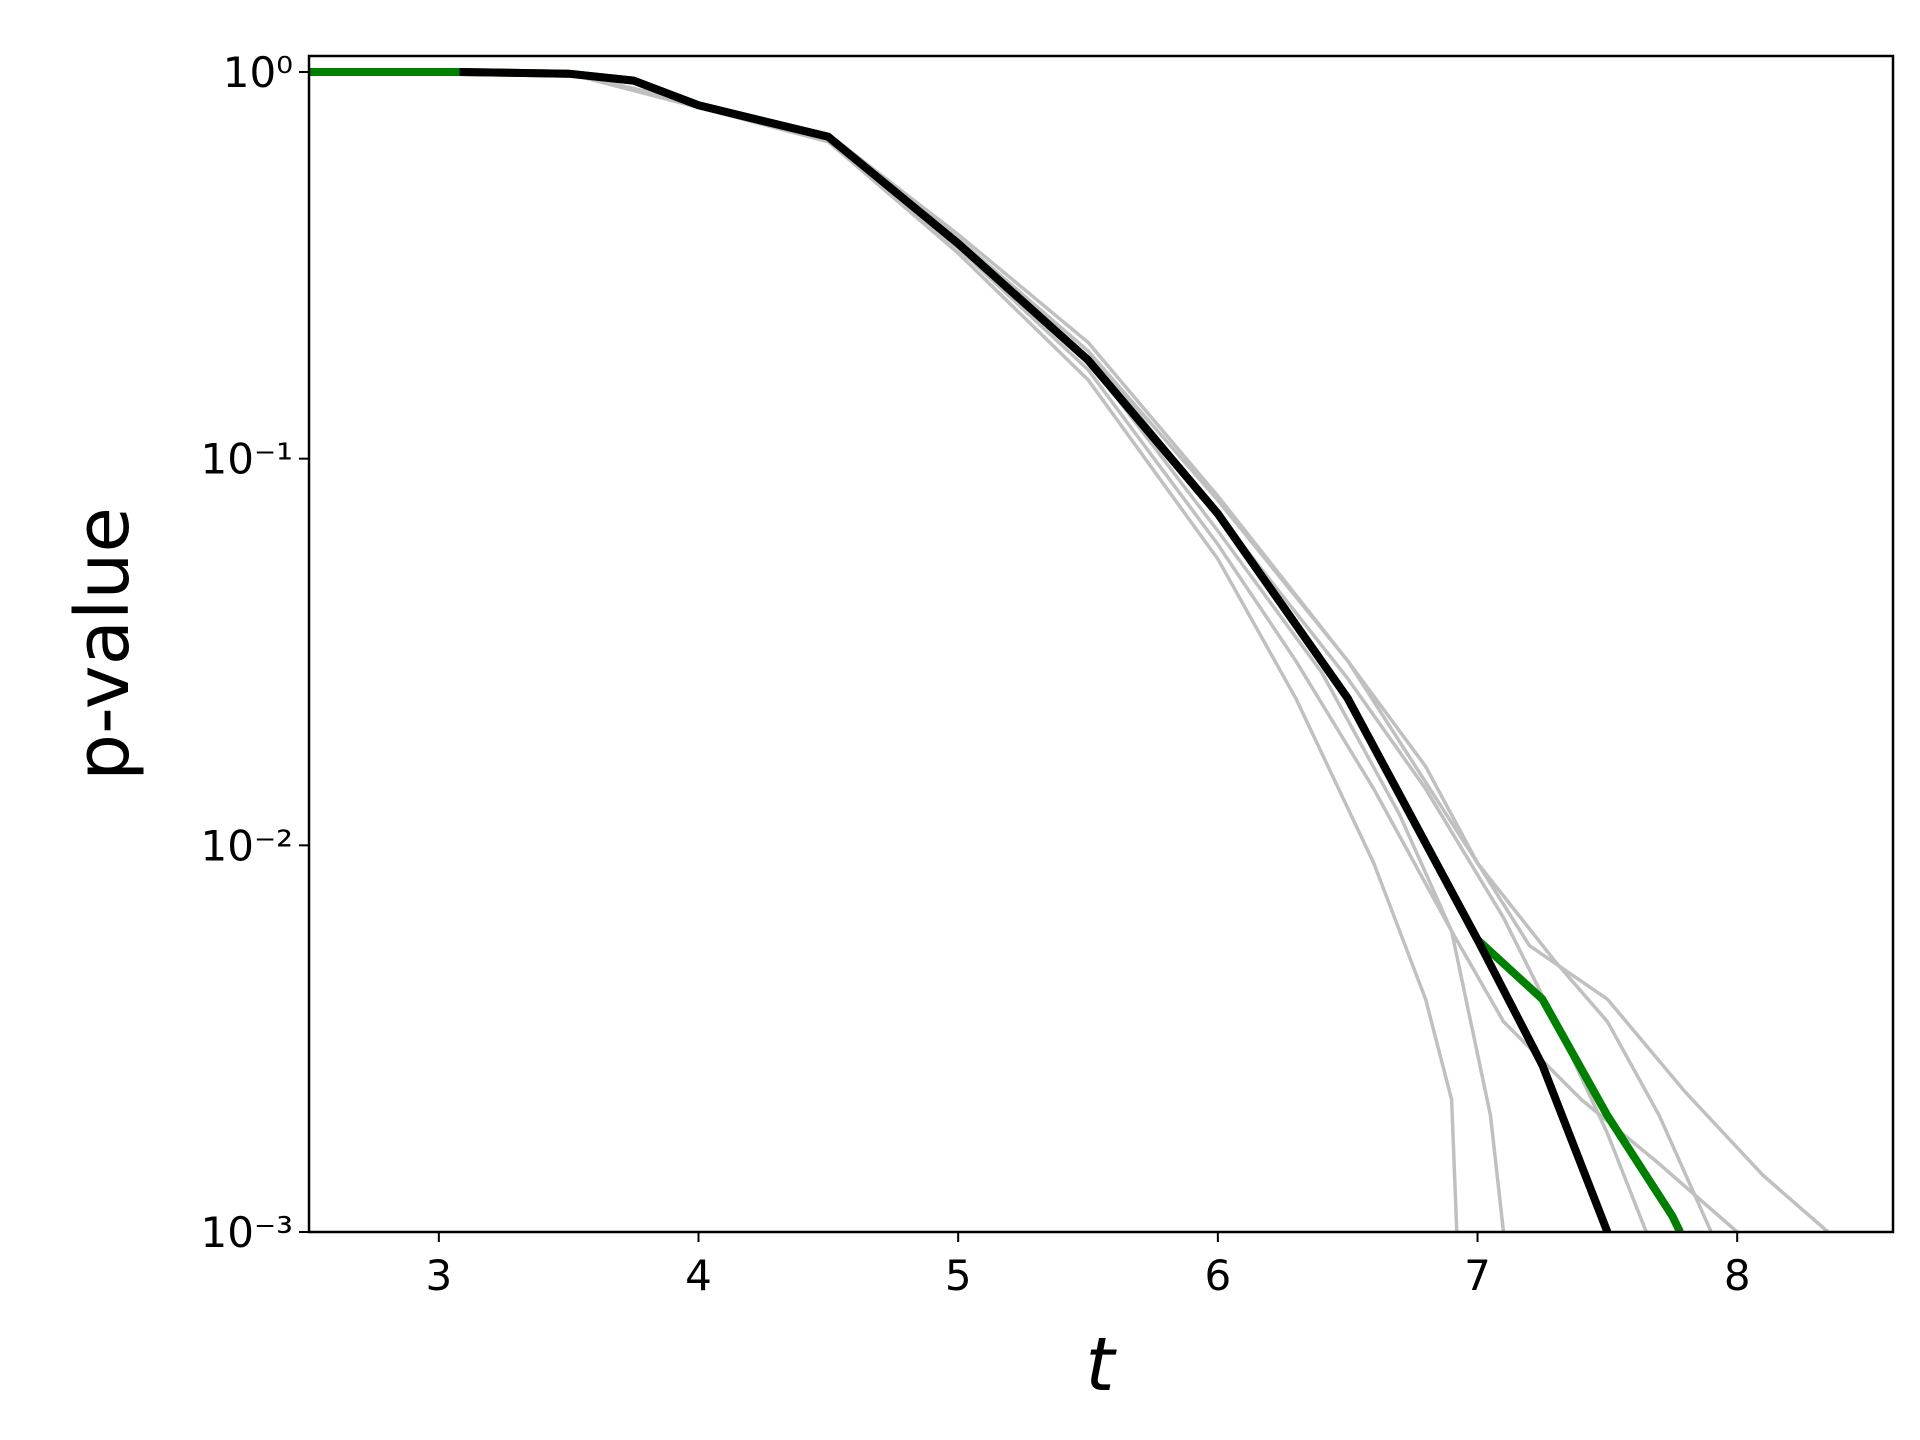 The image size is (1920, 1440). What do you see at coordinates (1101, 1365) in the screenshot?
I see `x-axis-label: t` at bounding box center [1101, 1365].